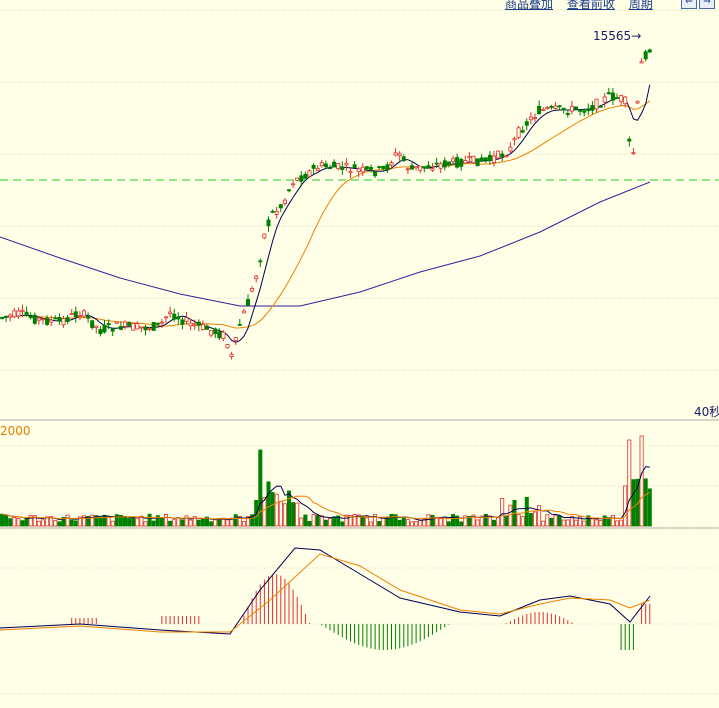 The image size is (719, 708). Describe the element at coordinates (640, 5) in the screenshot. I see `toolbar-period-link: 周期` at that location.